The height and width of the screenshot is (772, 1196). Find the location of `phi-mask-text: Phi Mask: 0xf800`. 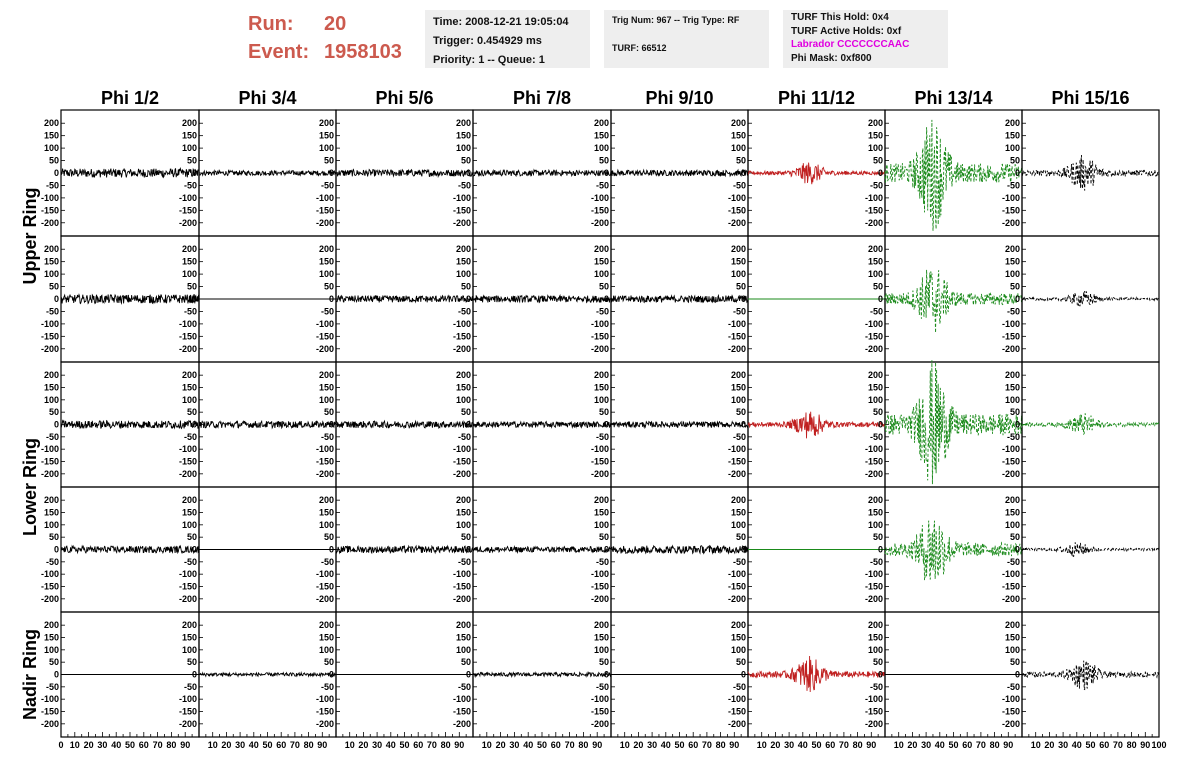

phi-mask-text: Phi Mask: 0xf800 is located at coordinates (831, 58).